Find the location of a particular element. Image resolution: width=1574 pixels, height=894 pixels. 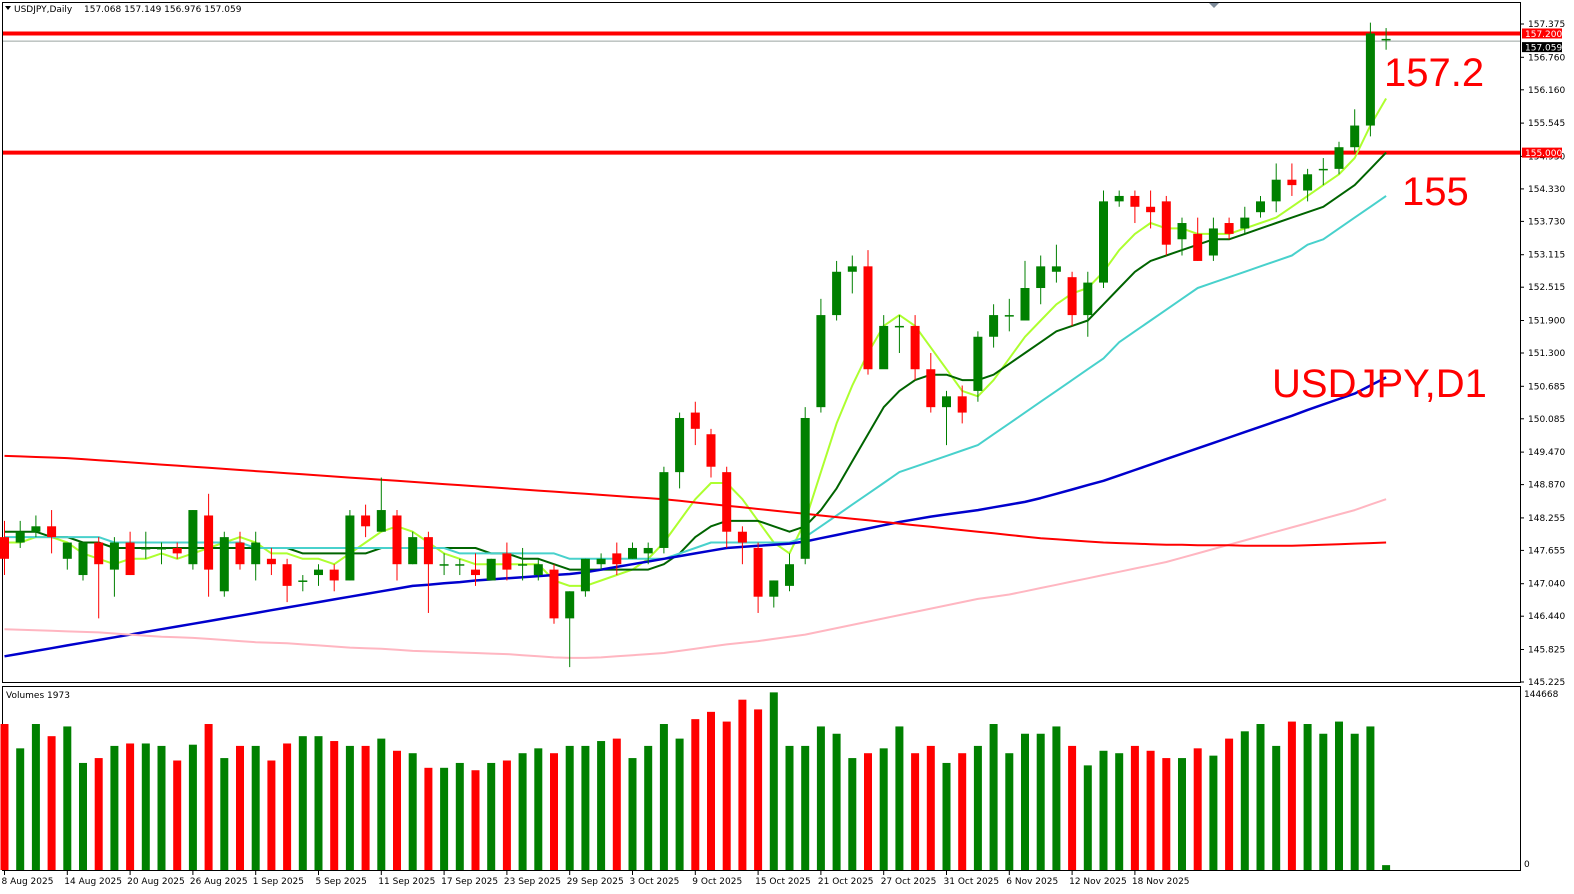

time-tick-label: 18 Nov 2025 is located at coordinates (1161, 882).